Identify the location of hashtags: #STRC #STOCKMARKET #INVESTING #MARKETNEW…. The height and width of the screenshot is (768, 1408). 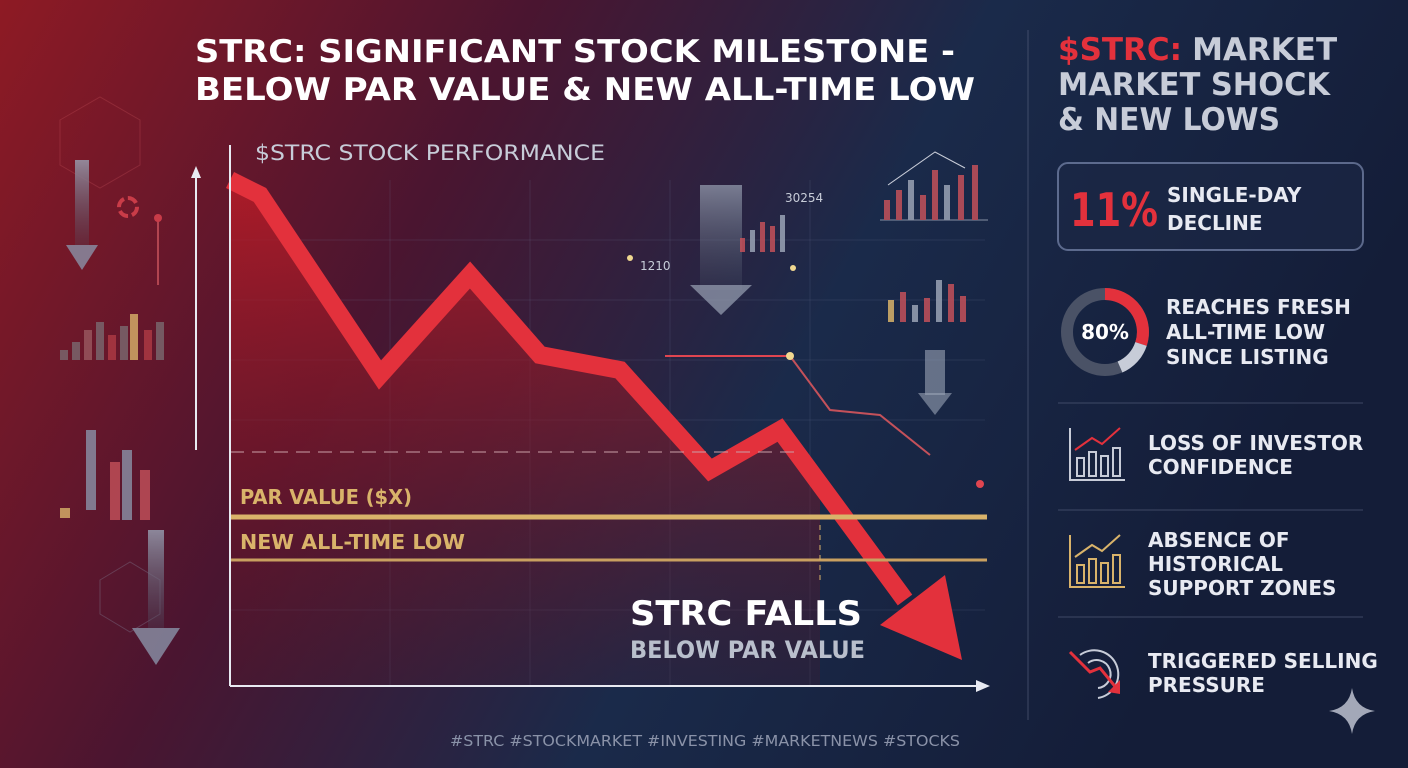
(705, 741).